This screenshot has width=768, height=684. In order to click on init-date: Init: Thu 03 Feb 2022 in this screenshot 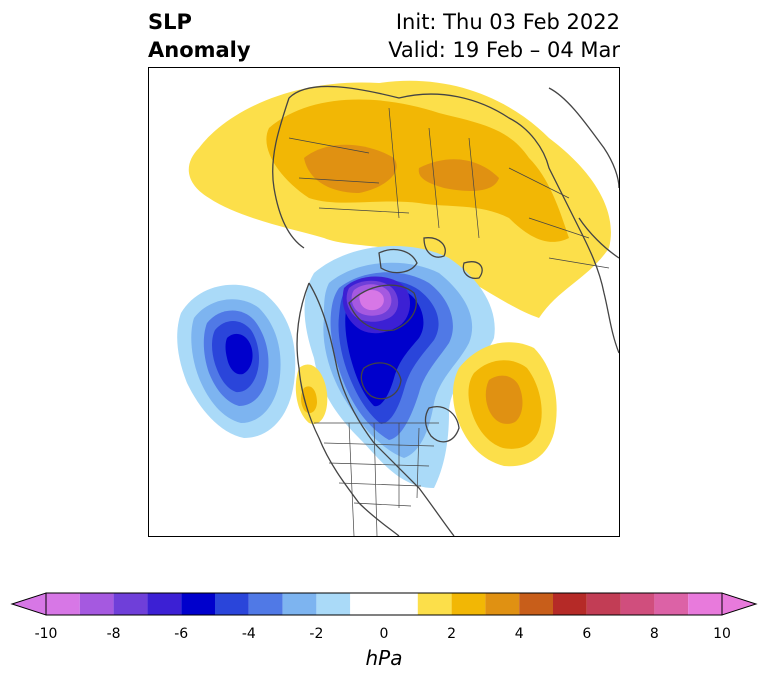, I will do `click(507, 22)`.